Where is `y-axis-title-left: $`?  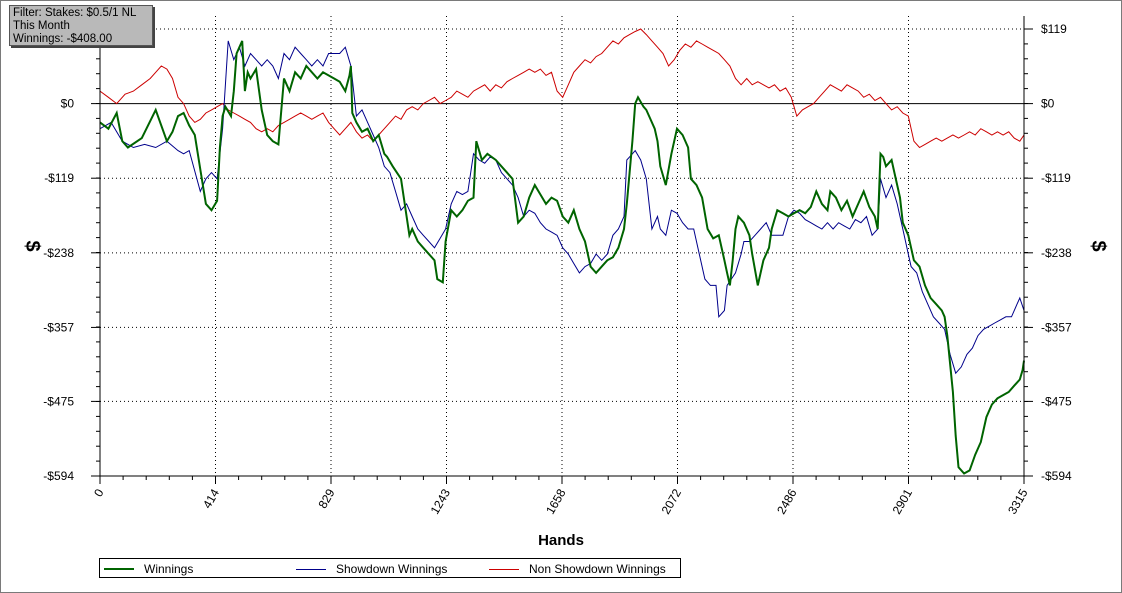 y-axis-title-left: $ is located at coordinates (32, 245).